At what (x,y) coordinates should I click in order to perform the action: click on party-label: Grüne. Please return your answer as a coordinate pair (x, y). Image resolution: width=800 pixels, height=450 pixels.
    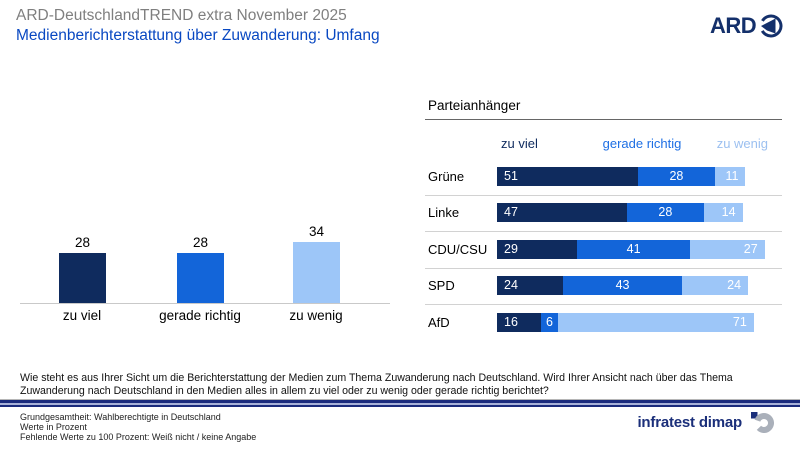
    Looking at the image, I should click on (446, 176).